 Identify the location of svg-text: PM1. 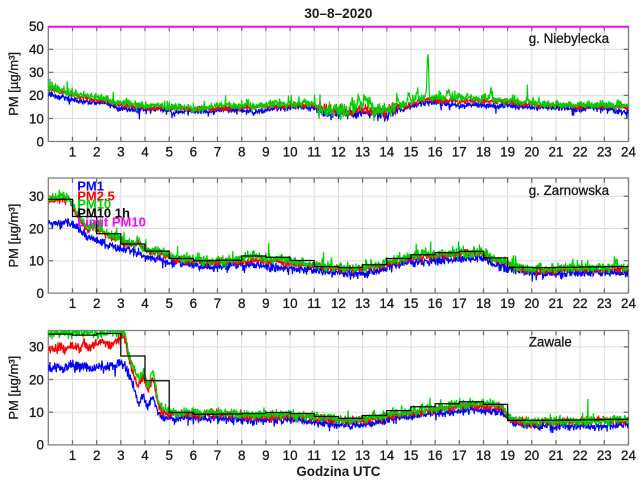
(90, 186).